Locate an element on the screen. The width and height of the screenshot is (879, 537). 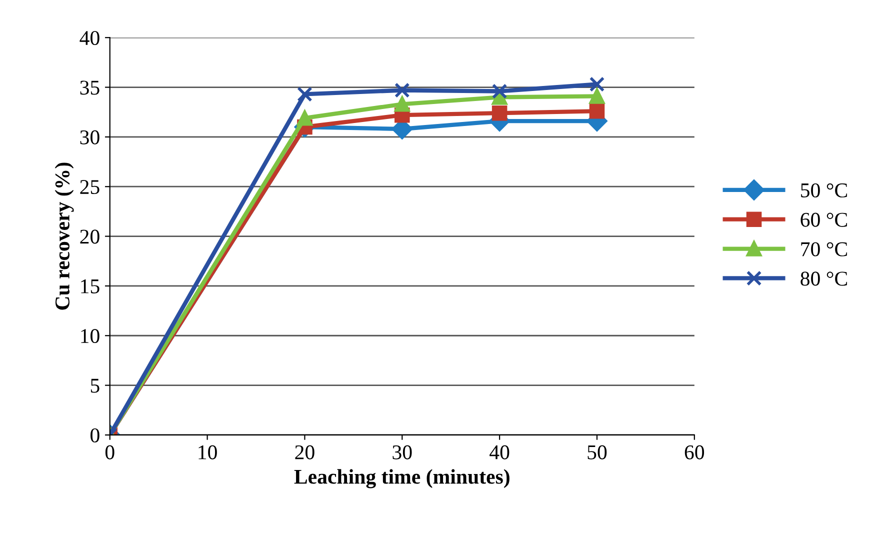
legend-label: 60 °C is located at coordinates (823, 219).